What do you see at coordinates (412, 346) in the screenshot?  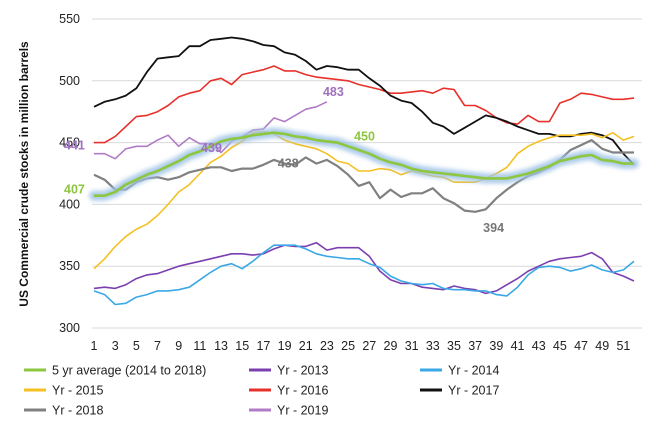 I see `x-tick-31: 31` at bounding box center [412, 346].